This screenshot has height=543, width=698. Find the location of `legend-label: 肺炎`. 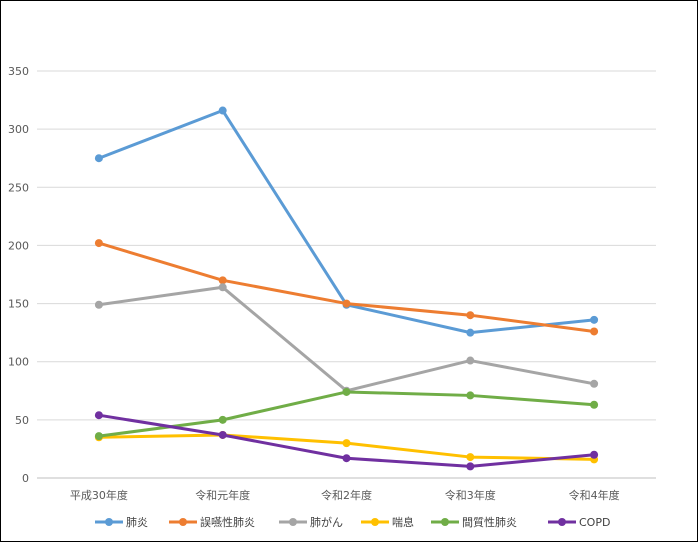

legend-label: 肺炎 is located at coordinates (137, 522).